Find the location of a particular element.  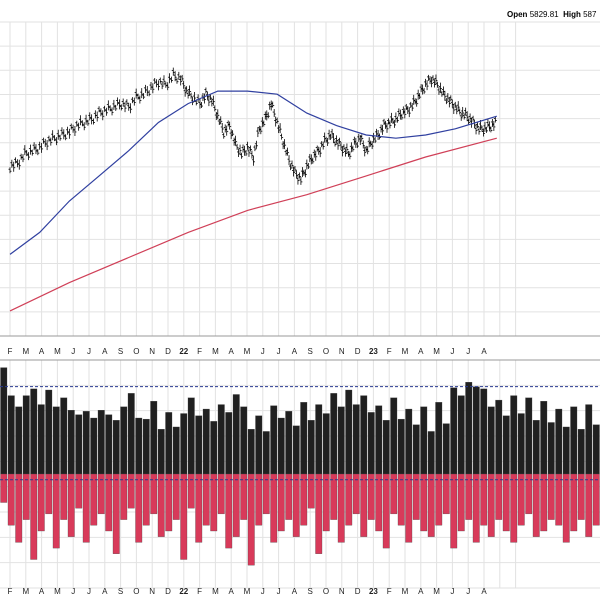

x-tick-label-top-6: A is located at coordinates (105, 351).